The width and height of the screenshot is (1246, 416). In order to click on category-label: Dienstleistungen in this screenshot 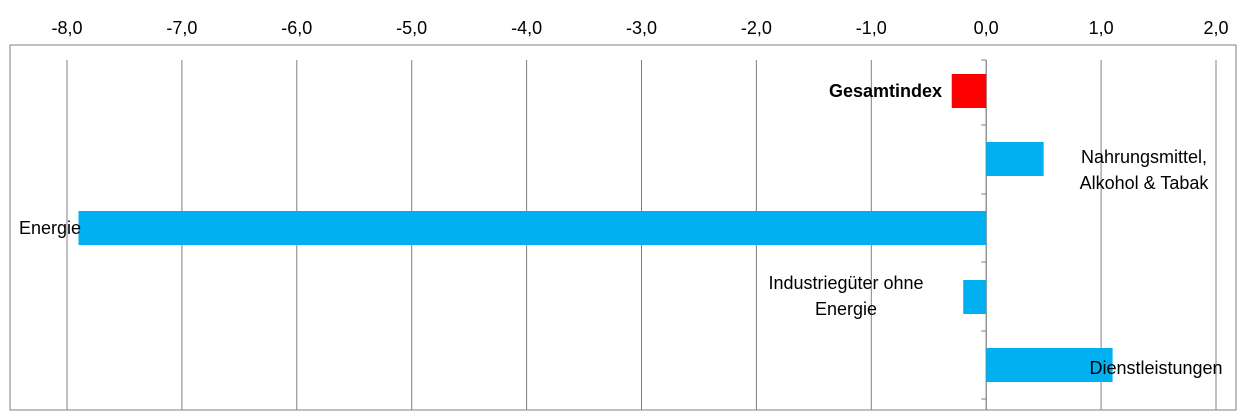, I will do `click(1155, 368)`.